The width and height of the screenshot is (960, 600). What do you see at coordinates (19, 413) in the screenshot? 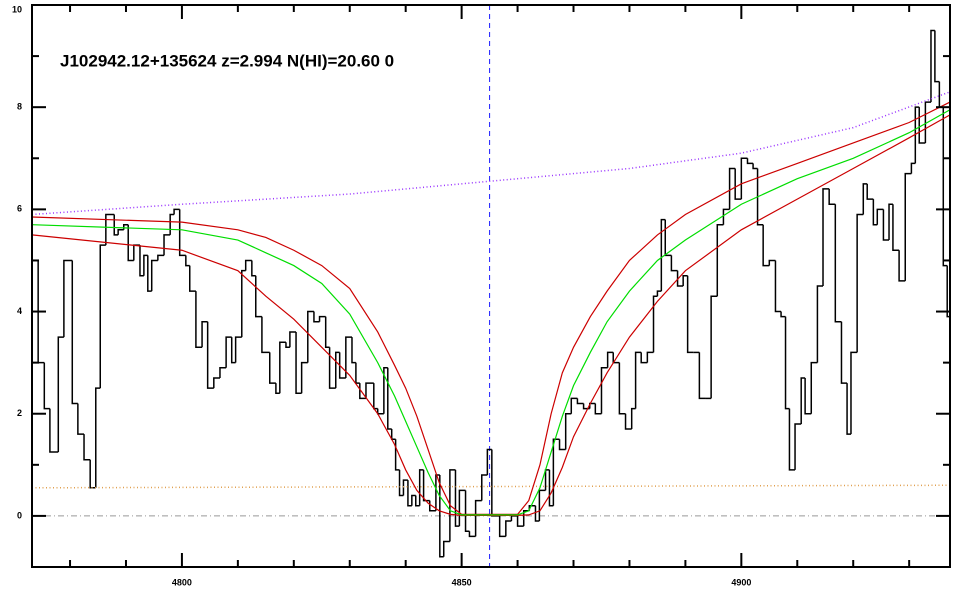
I see `y-tick-label: 2` at bounding box center [19, 413].